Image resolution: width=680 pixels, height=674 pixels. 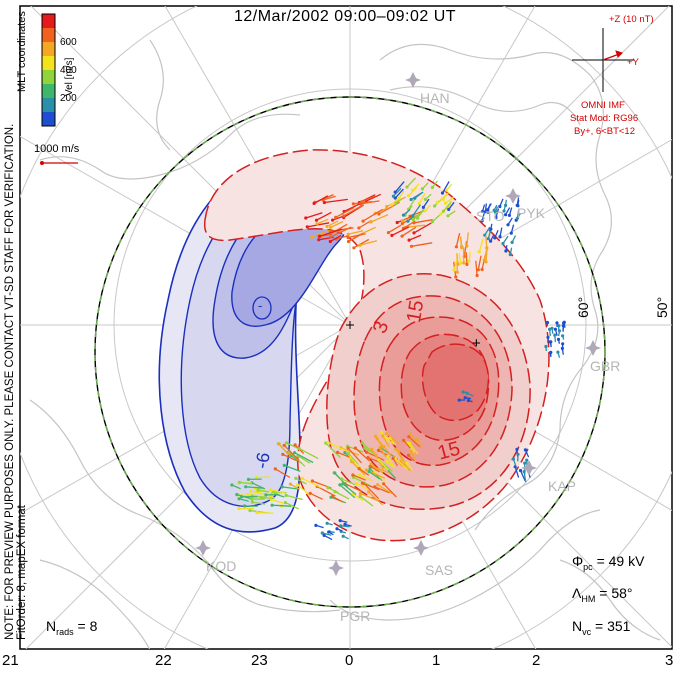 I want to click on imf-source-label: OMNI IMF, so click(x=603, y=105).